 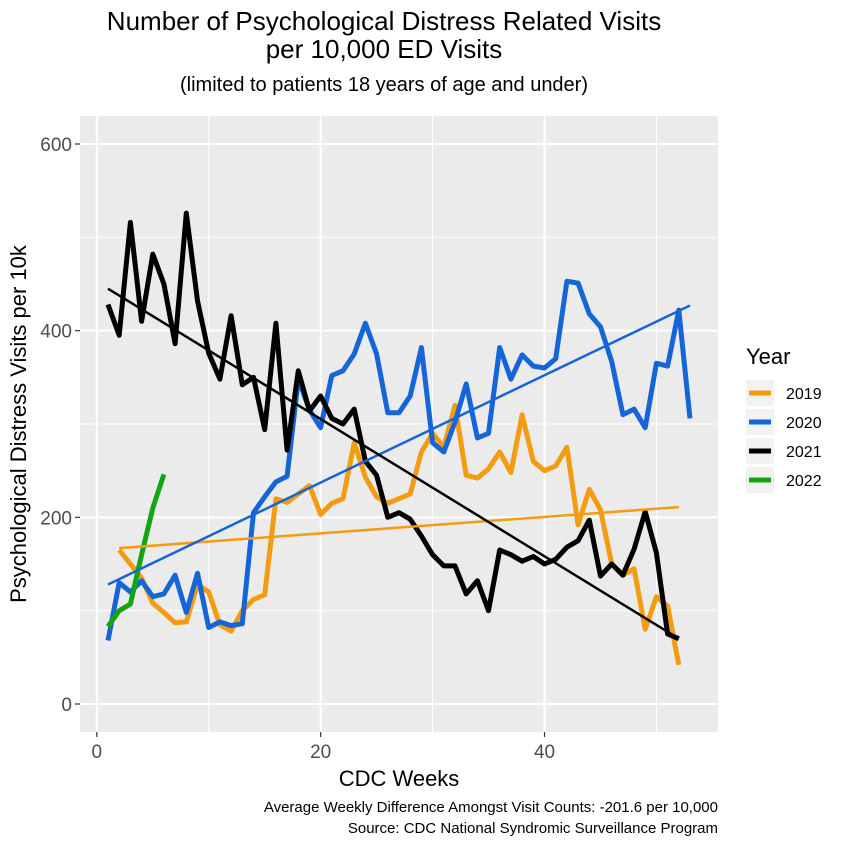 What do you see at coordinates (399, 527) in the screenshot?
I see `trend-line-2019` at bounding box center [399, 527].